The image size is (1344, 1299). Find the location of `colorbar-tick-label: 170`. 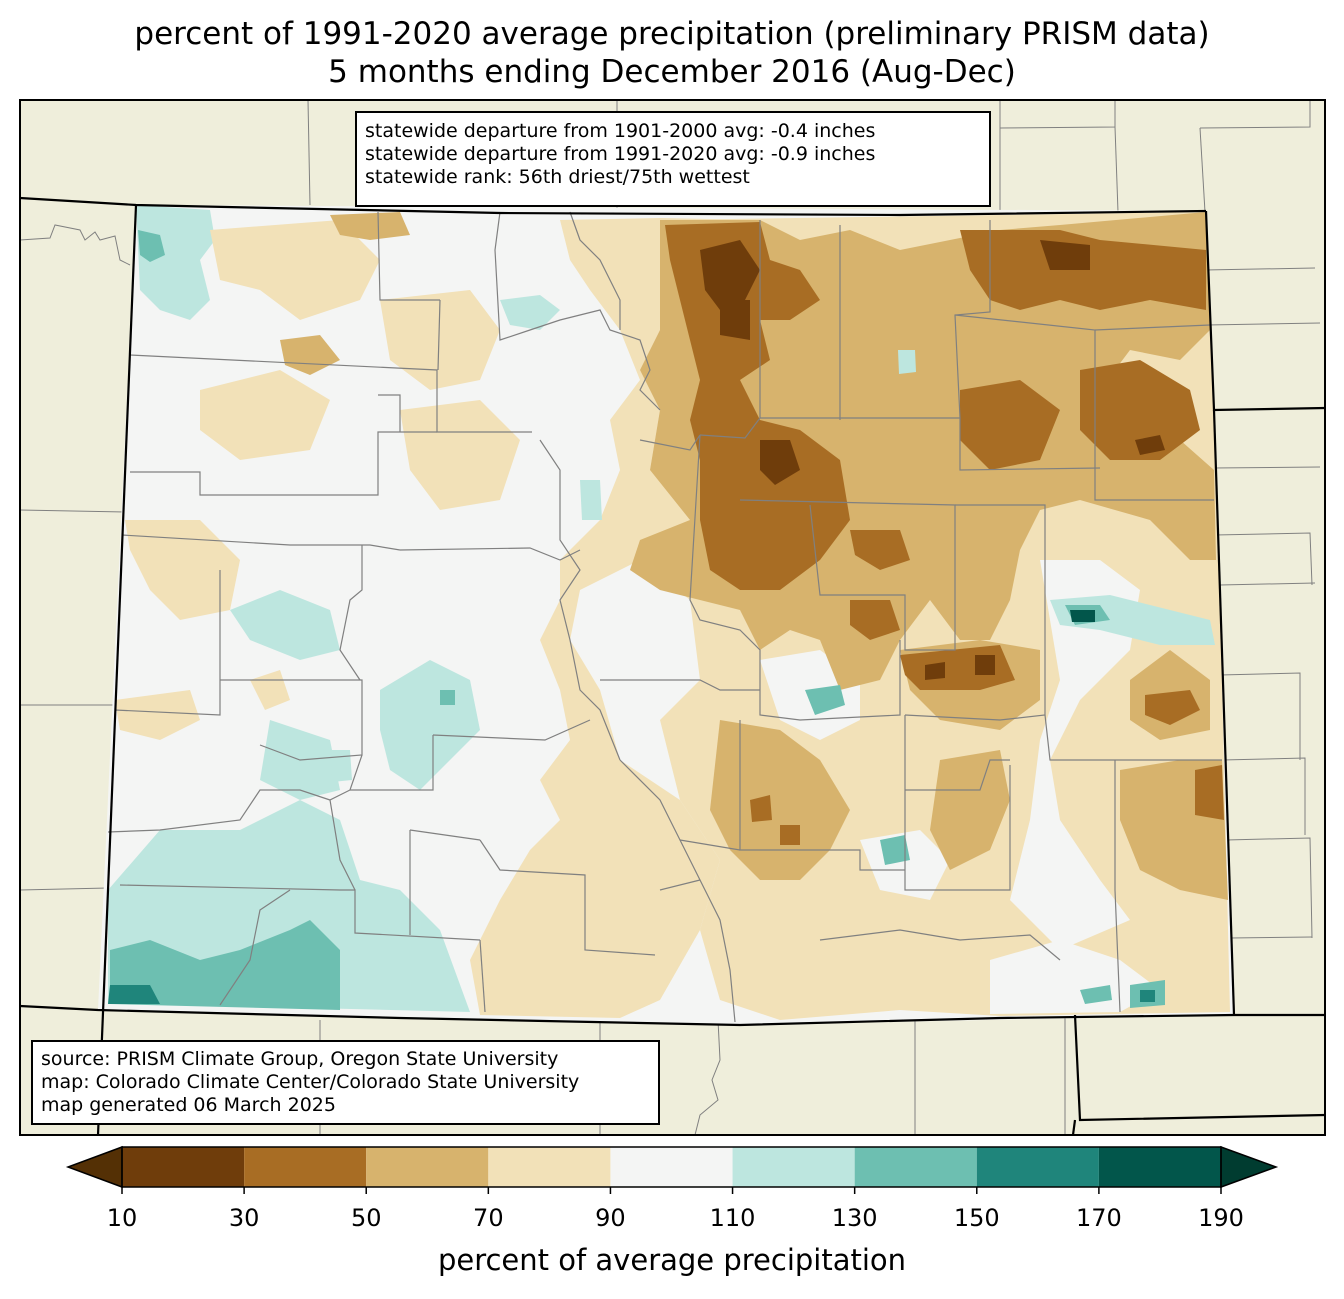

colorbar-tick-label: 170 is located at coordinates (1098, 1218).